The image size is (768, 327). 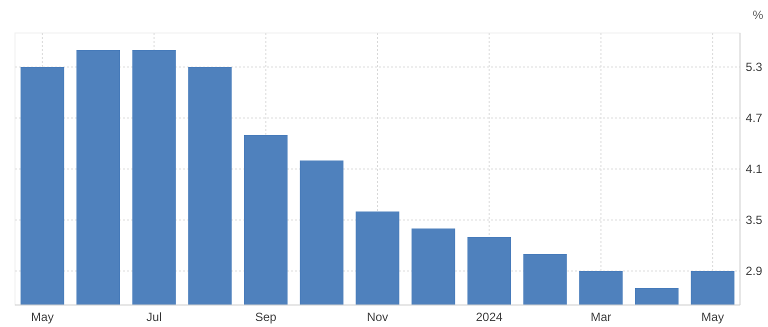 What do you see at coordinates (377, 317) in the screenshot?
I see `x-tick-label: Nov` at bounding box center [377, 317].